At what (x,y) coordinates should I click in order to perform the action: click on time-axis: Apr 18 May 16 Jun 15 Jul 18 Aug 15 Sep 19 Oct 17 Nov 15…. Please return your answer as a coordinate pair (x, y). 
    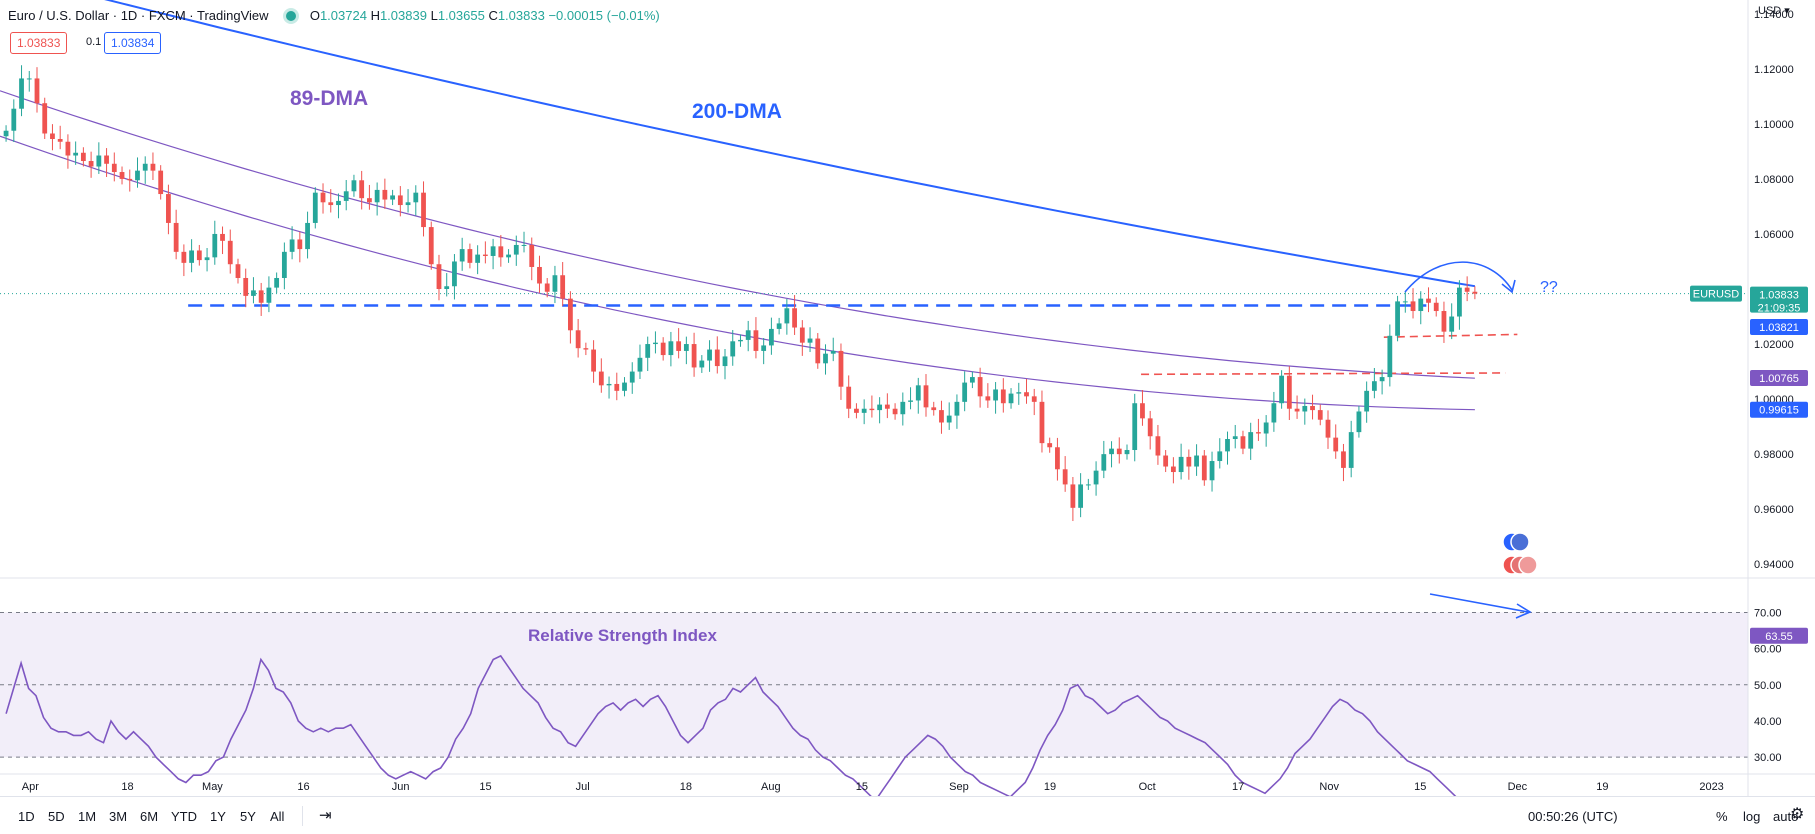
    Looking at the image, I should click on (873, 787).